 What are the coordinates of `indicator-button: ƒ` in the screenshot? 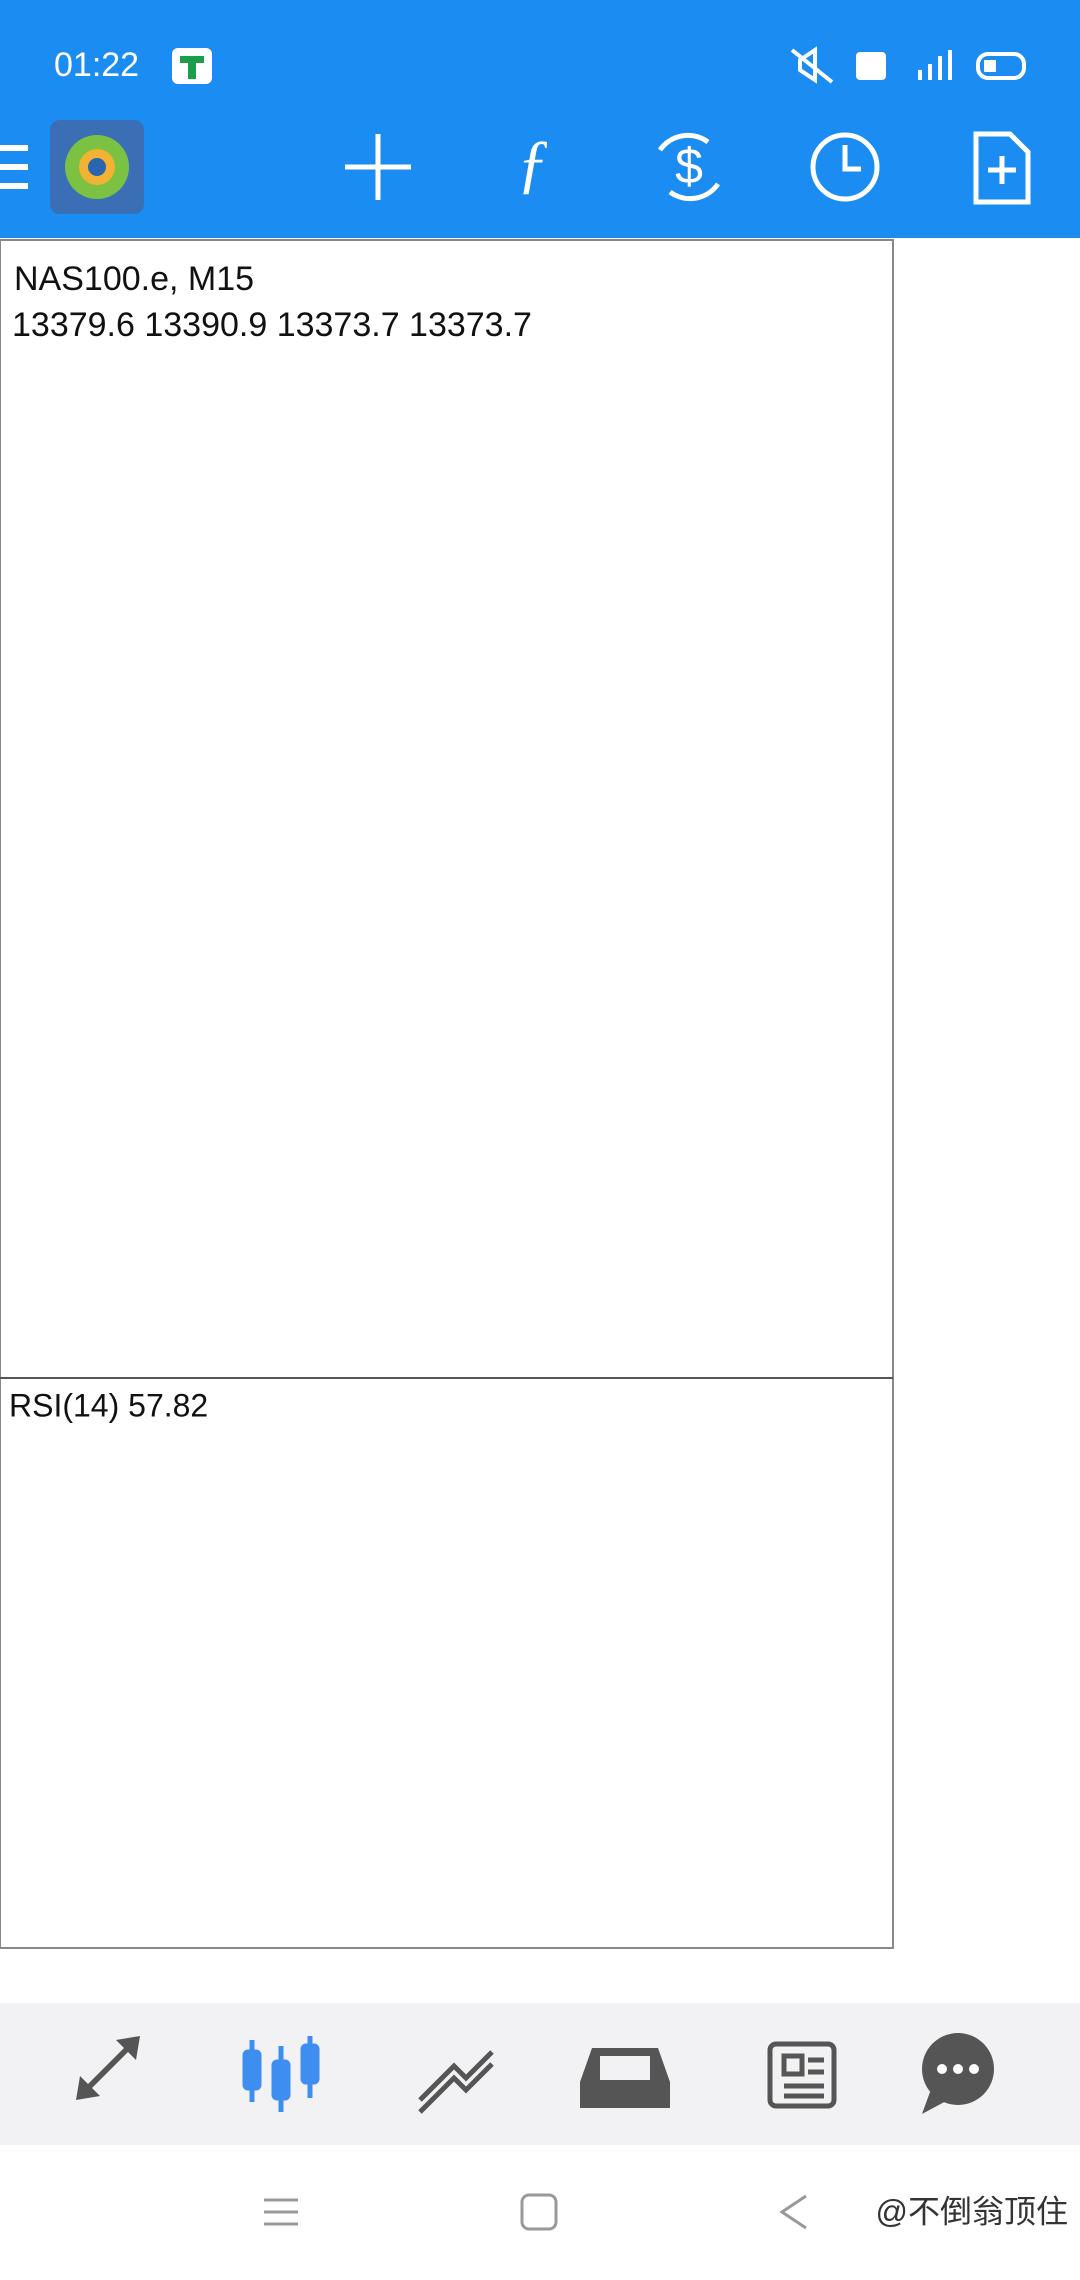 It's located at (533, 163).